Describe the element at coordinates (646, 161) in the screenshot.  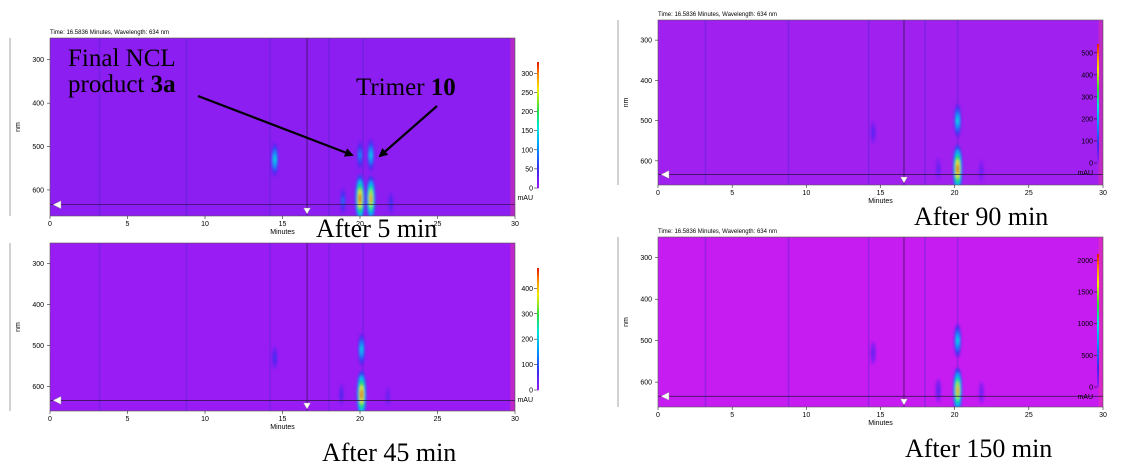
I see `y-tick-label: 600` at that location.